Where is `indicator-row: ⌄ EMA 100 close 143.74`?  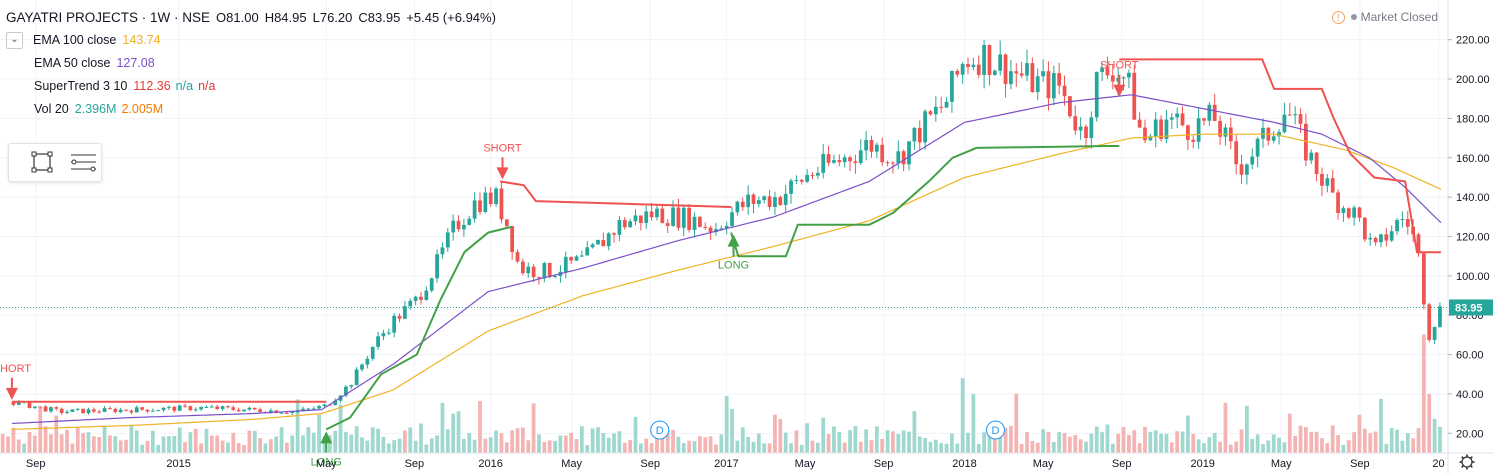
indicator-row: ⌄ EMA 100 close 143.74 is located at coordinates (254, 40).